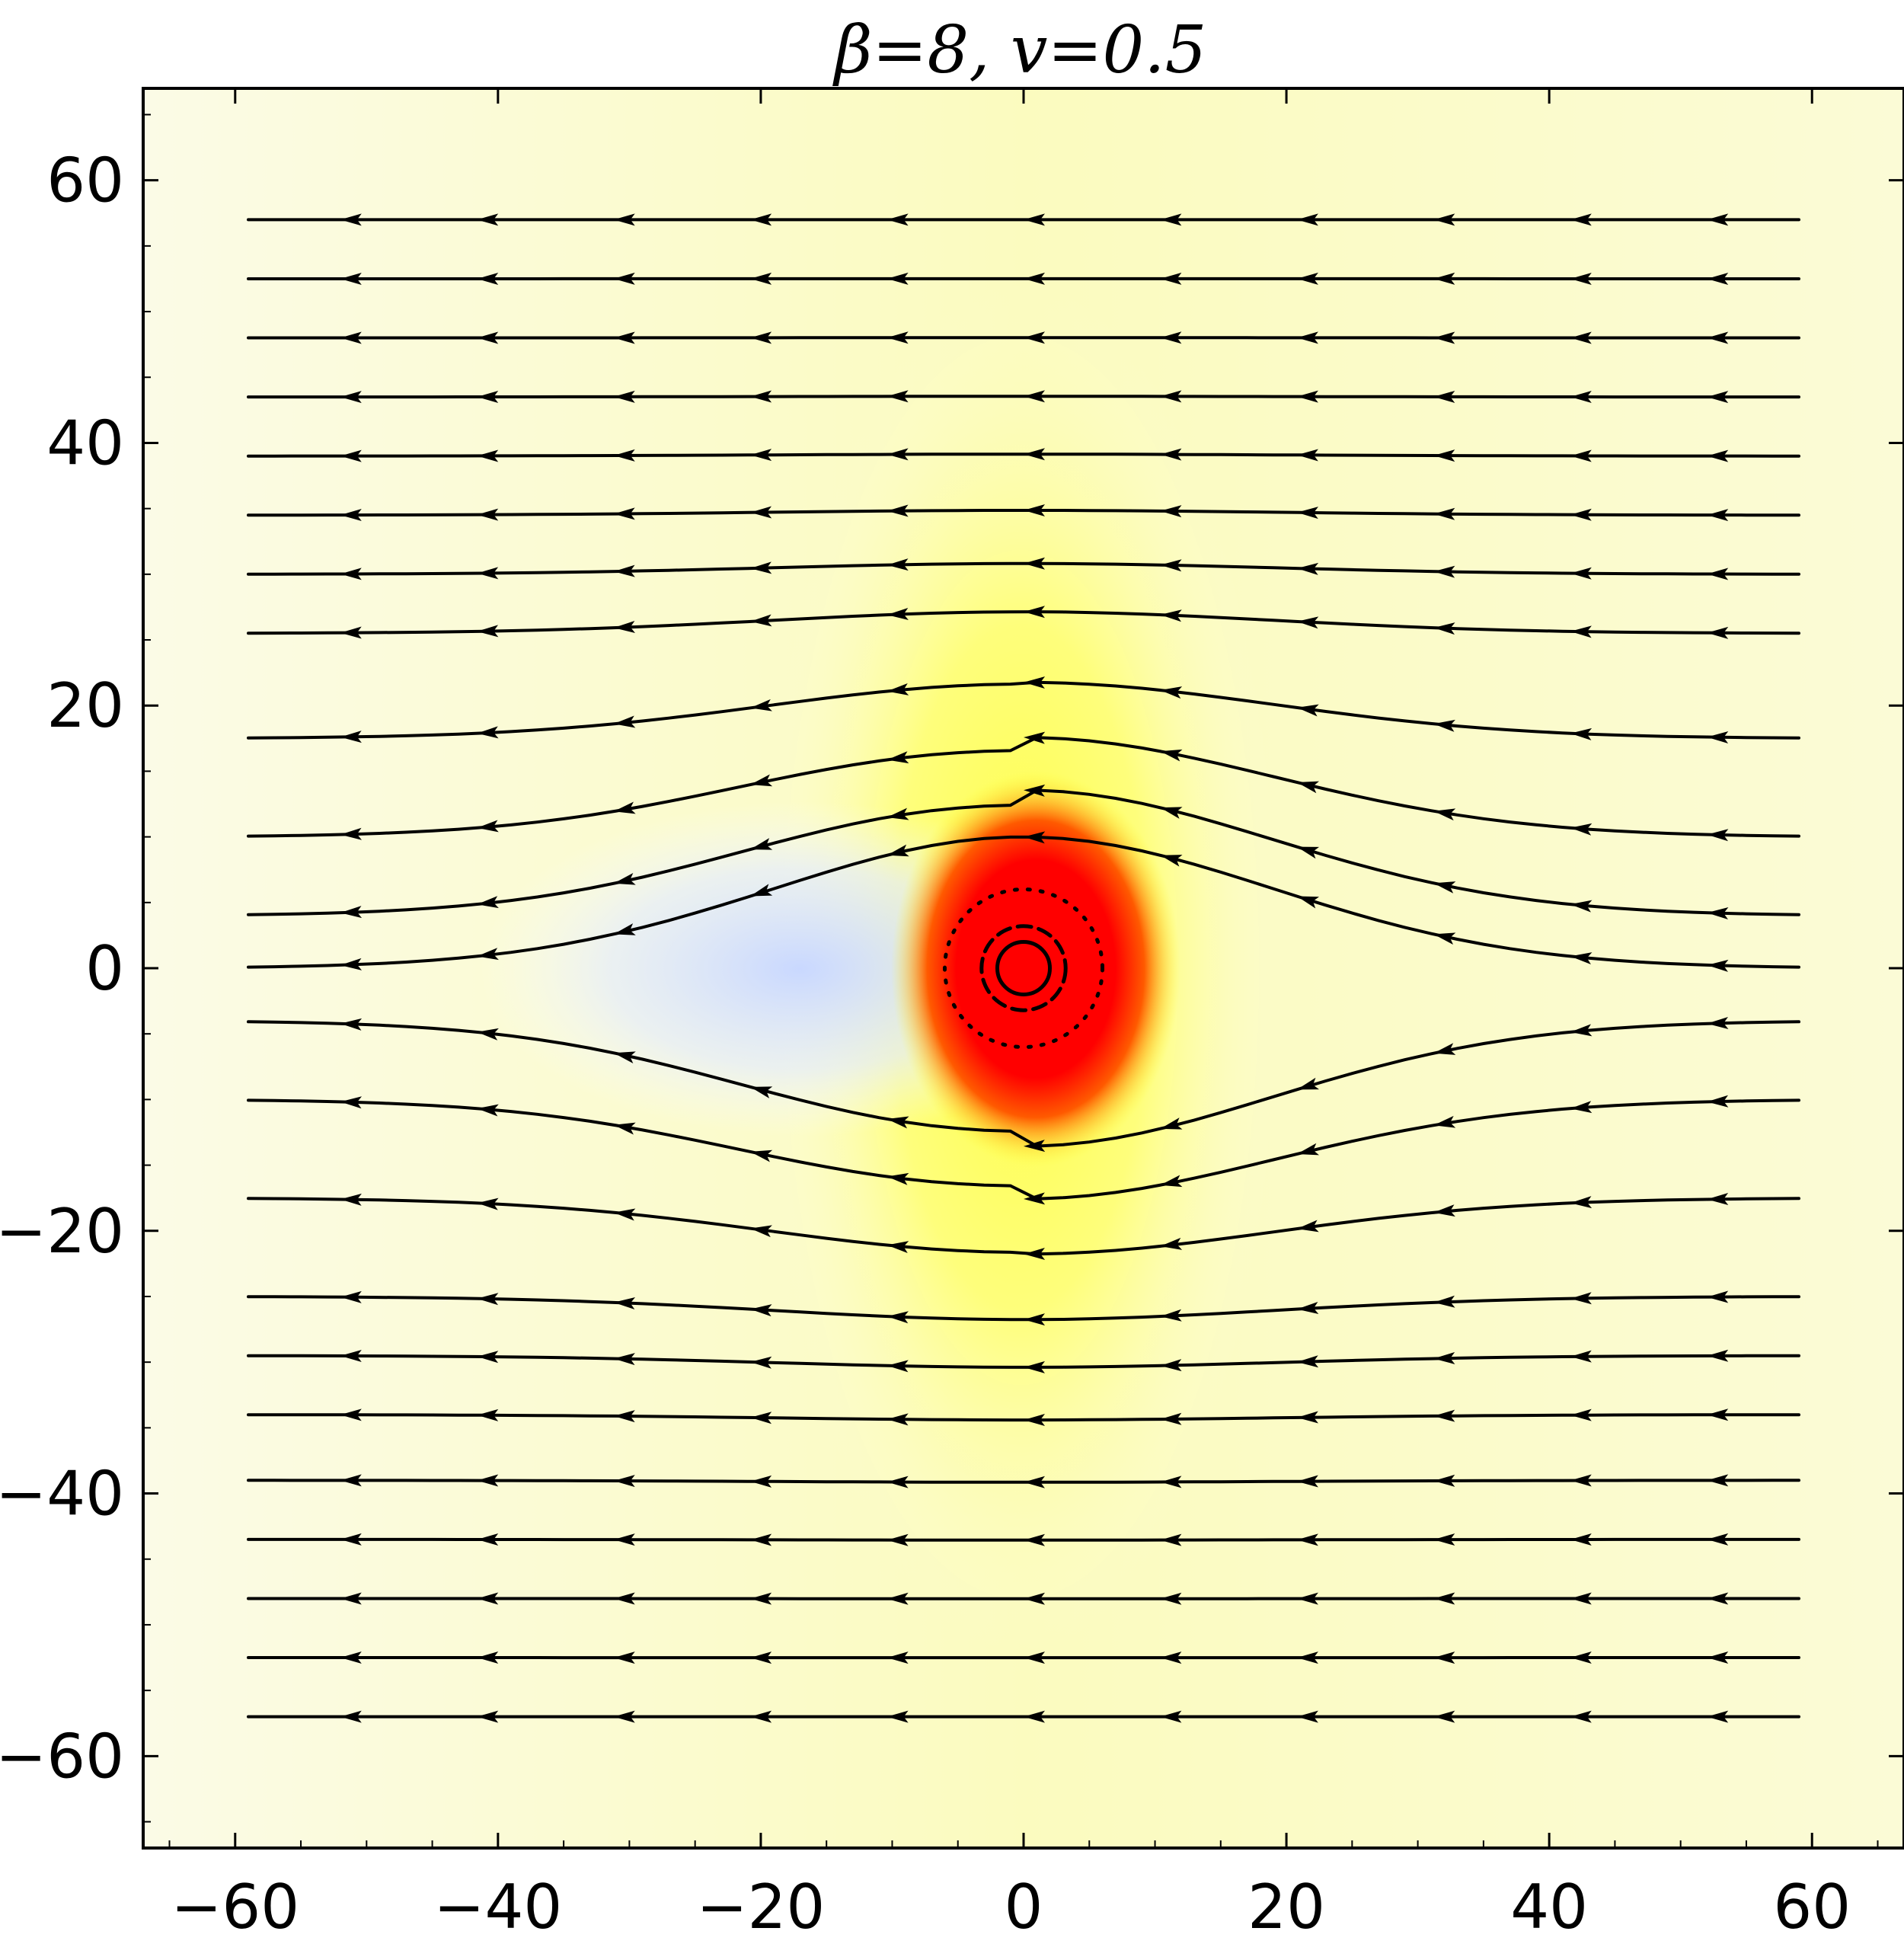 The width and height of the screenshot is (1904, 1944). What do you see at coordinates (1549, 1907) in the screenshot?
I see `x-tick-label: 40` at bounding box center [1549, 1907].